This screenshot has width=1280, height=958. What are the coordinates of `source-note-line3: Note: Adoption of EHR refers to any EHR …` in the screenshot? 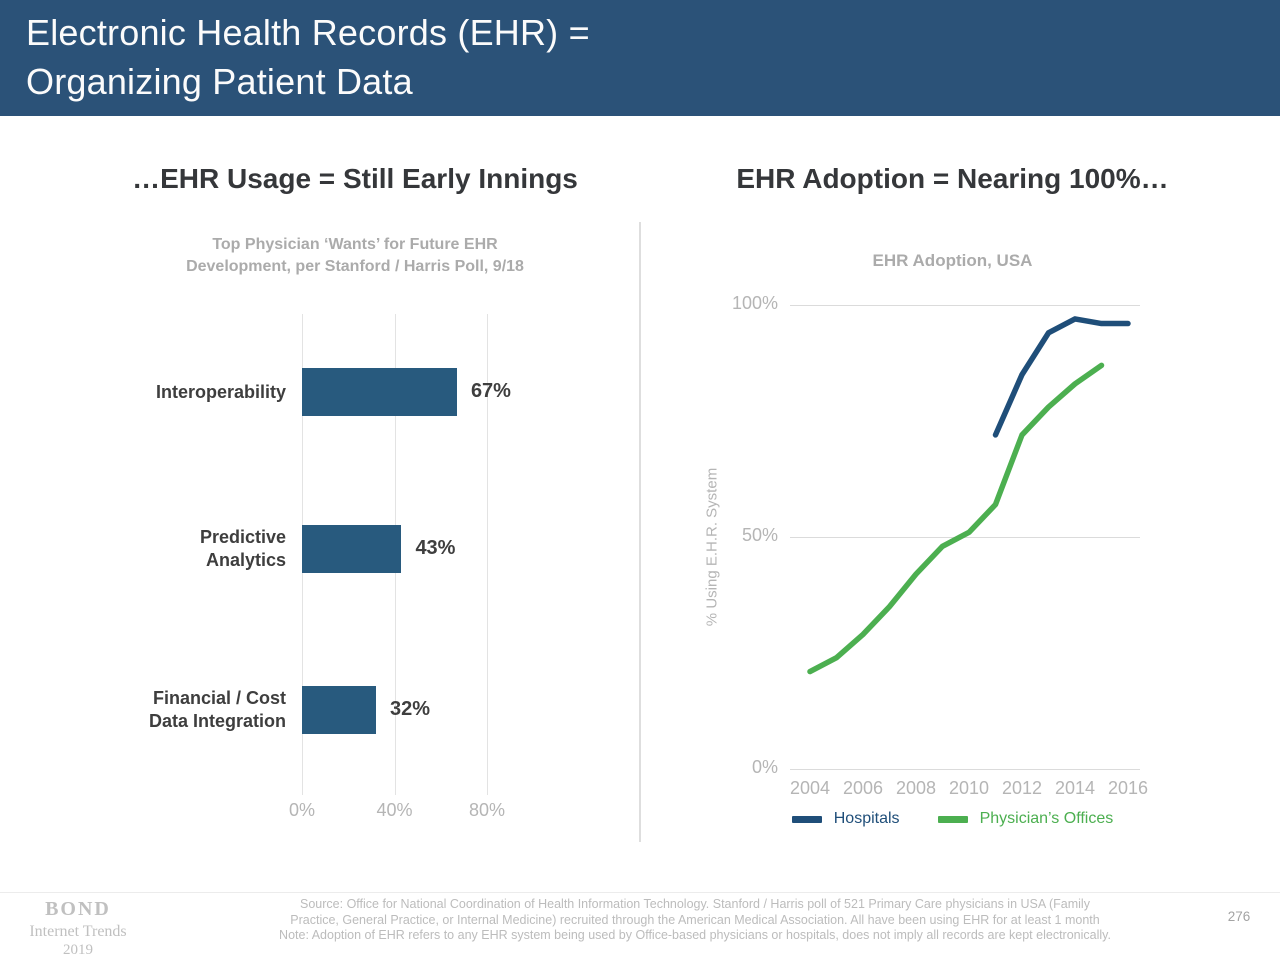 It's located at (695, 935).